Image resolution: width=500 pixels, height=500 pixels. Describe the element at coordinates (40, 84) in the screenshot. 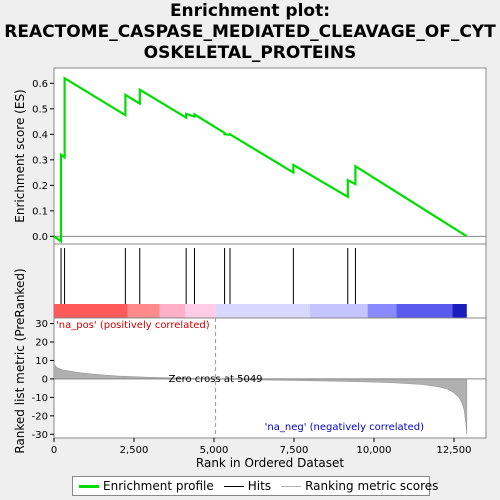

I see `es-ytick-label: 0.6` at that location.